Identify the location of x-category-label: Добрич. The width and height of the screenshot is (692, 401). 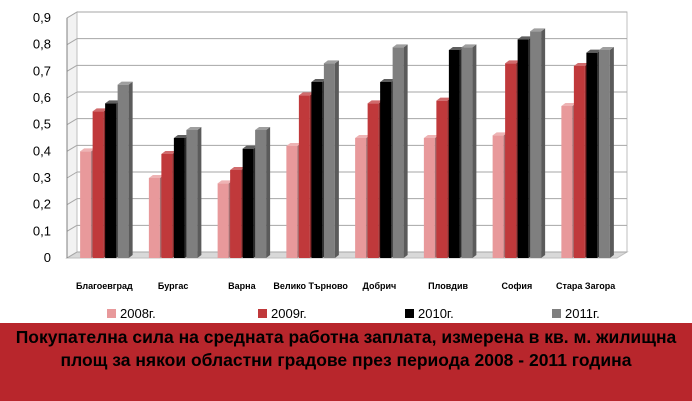
(379, 286).